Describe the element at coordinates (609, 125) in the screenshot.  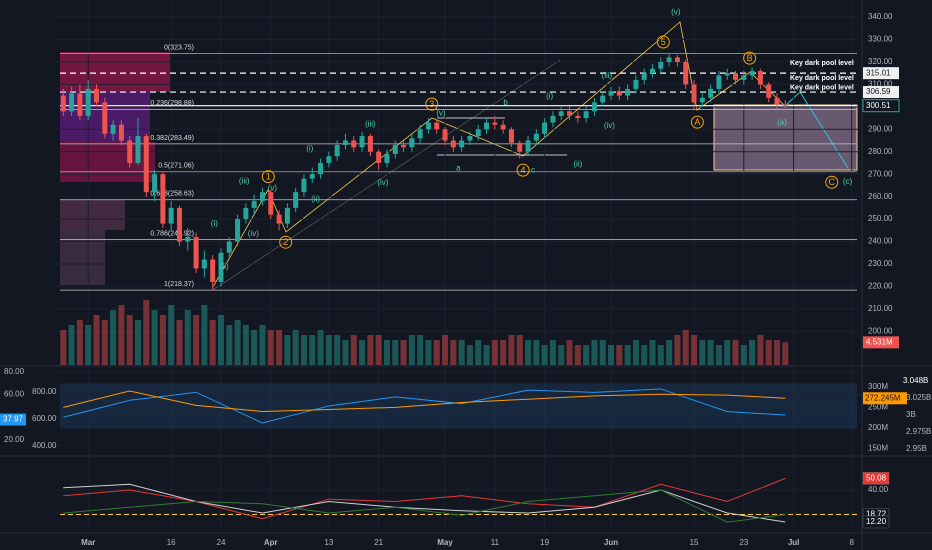
I see `wave-label: (iv)` at that location.